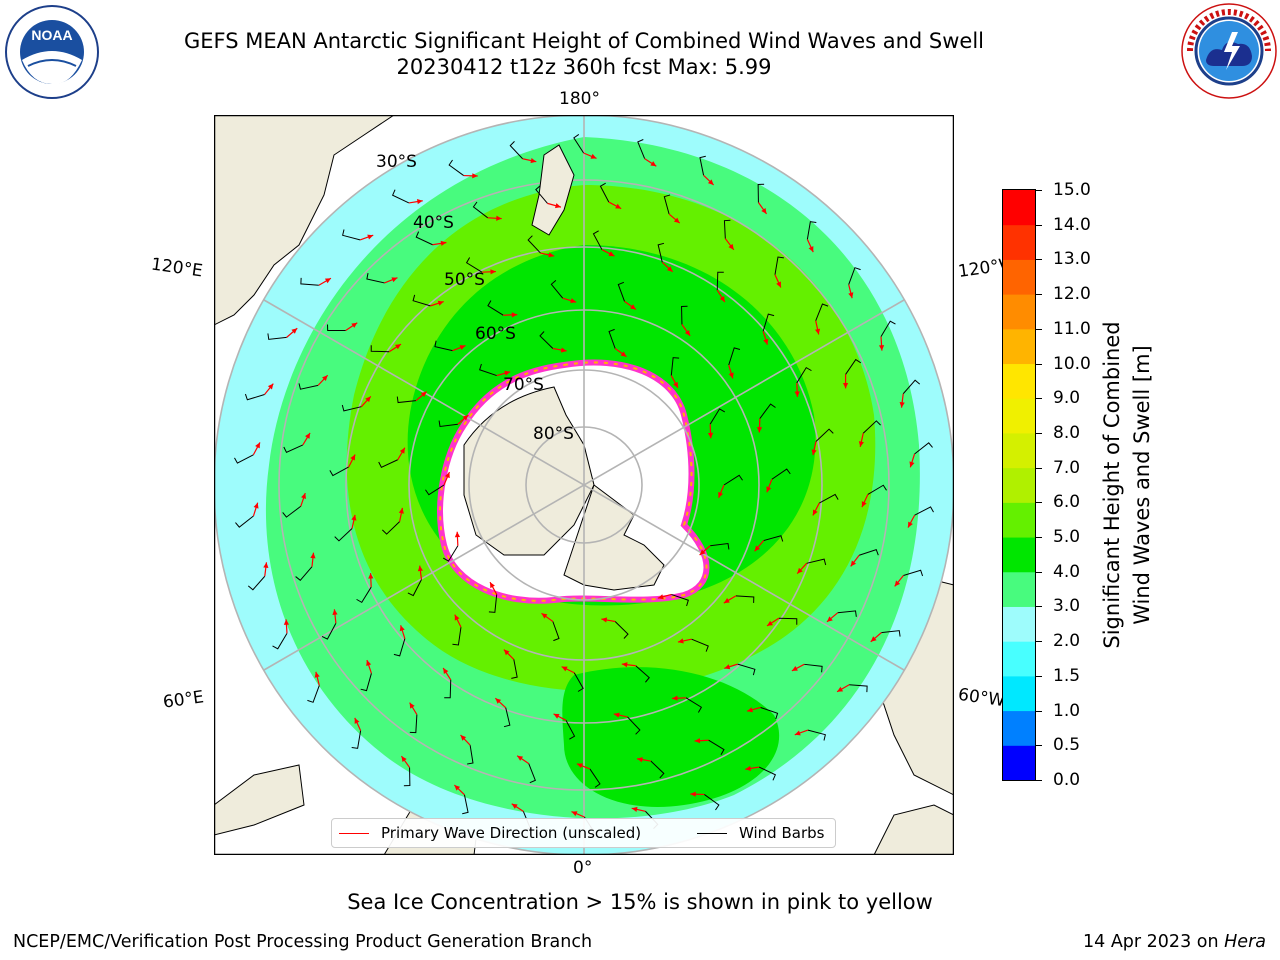  What do you see at coordinates (712, 833) in the screenshot?
I see `legend-swatch-barbs` at bounding box center [712, 833].